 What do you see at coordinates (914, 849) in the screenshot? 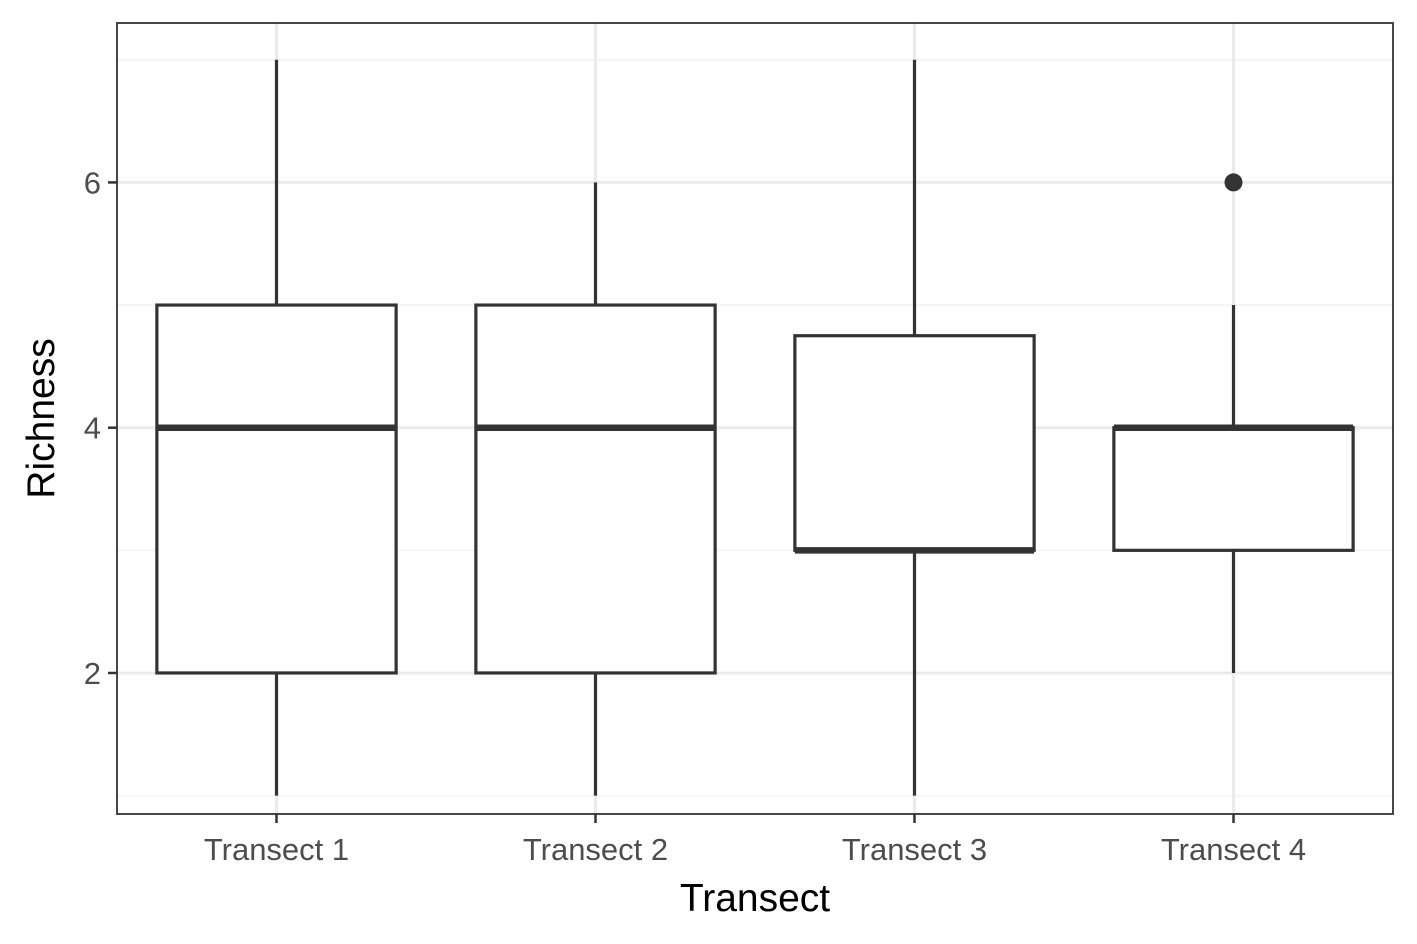
I see `x-tick-label: Transect 3` at bounding box center [914, 849].